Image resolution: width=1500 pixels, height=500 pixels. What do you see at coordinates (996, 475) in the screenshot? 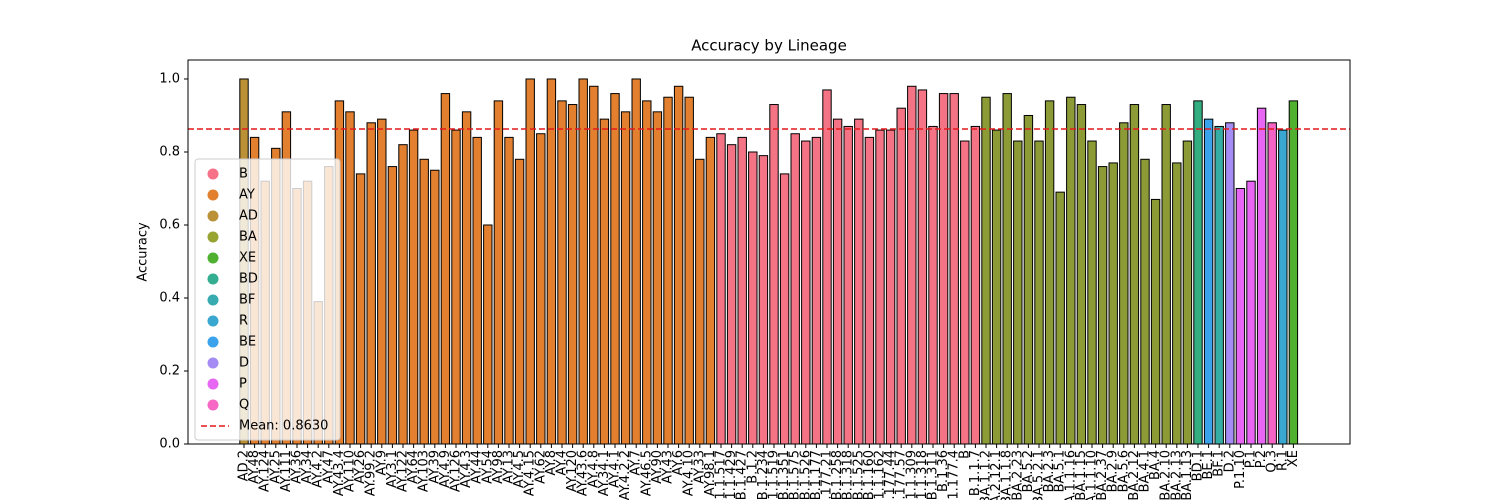
I see `x-tick-label: BA.2.12.1` at bounding box center [996, 475].